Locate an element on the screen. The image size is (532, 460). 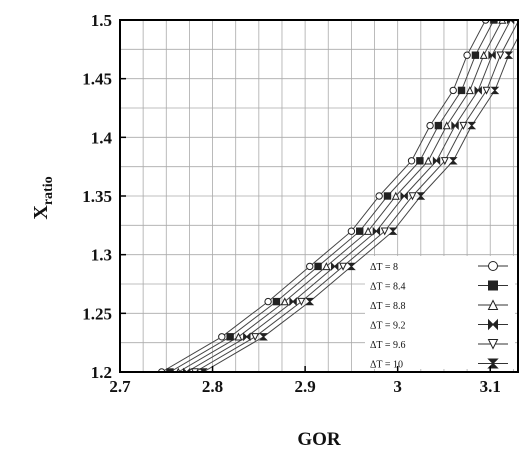
x-axis-title: GOR is located at coordinates (319, 439).